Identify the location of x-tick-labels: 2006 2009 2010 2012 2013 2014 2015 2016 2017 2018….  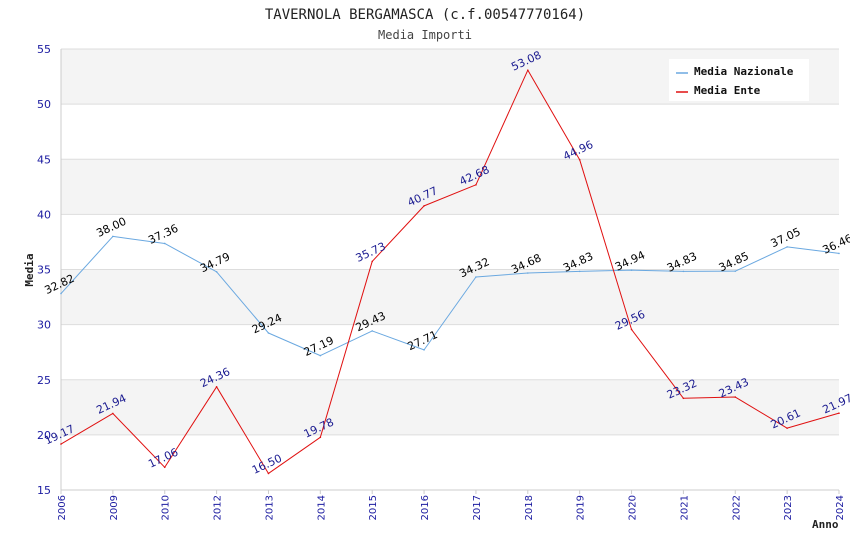
(451, 505).